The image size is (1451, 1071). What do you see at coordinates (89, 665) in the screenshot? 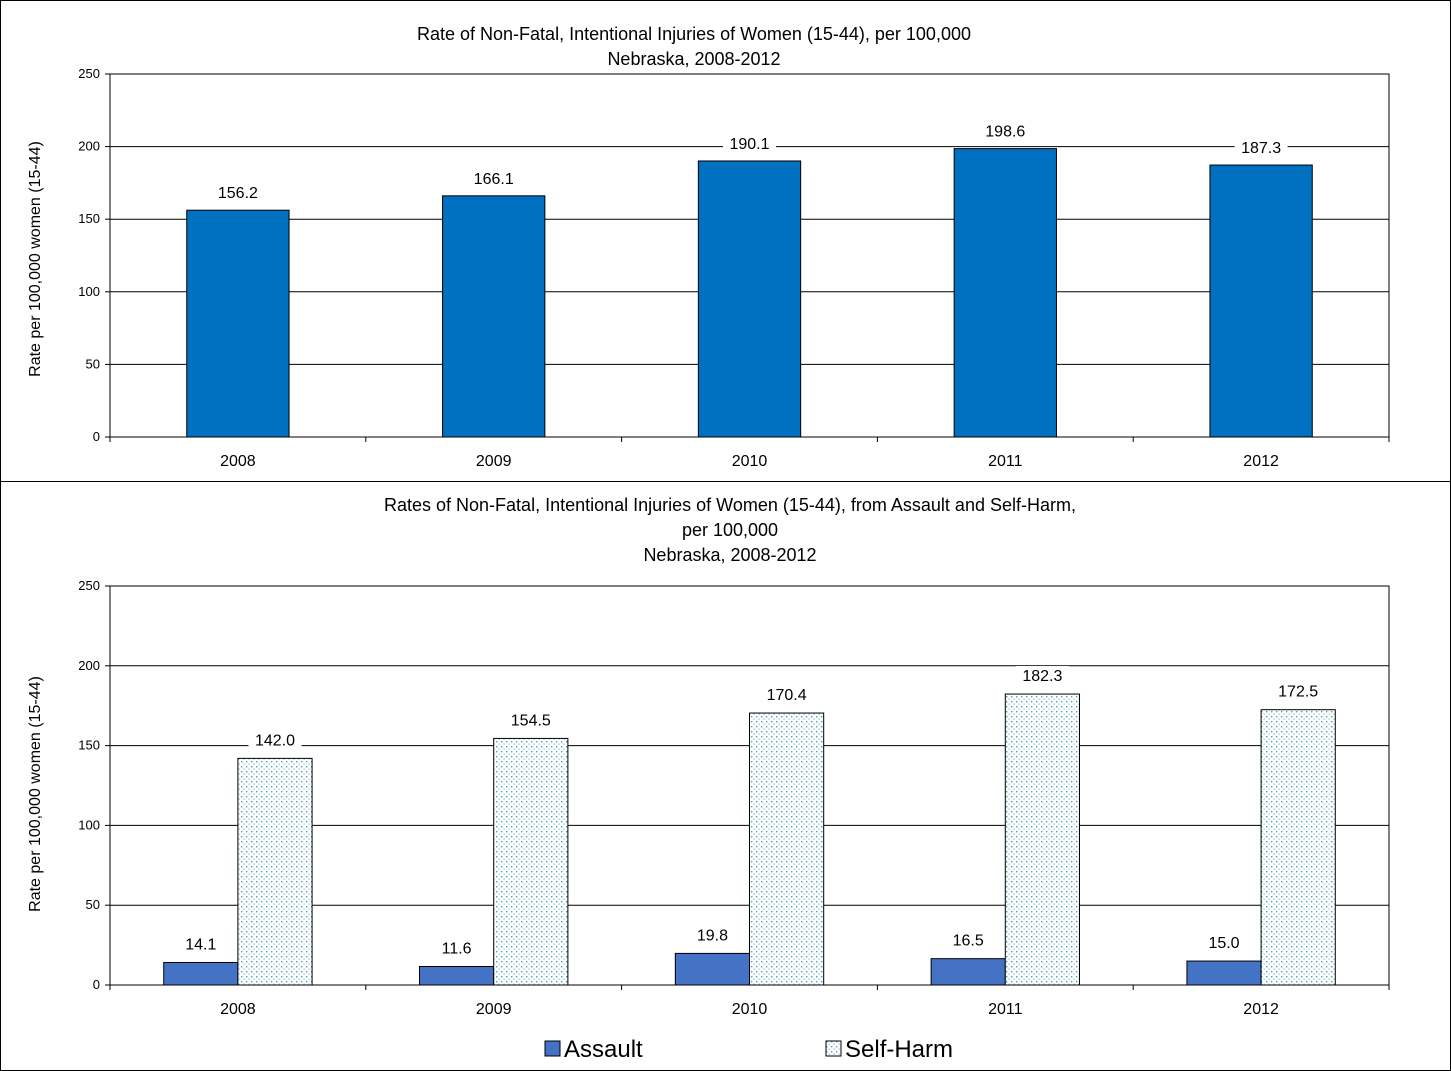
I see `chart2-y-tick-label: 200` at bounding box center [89, 665].